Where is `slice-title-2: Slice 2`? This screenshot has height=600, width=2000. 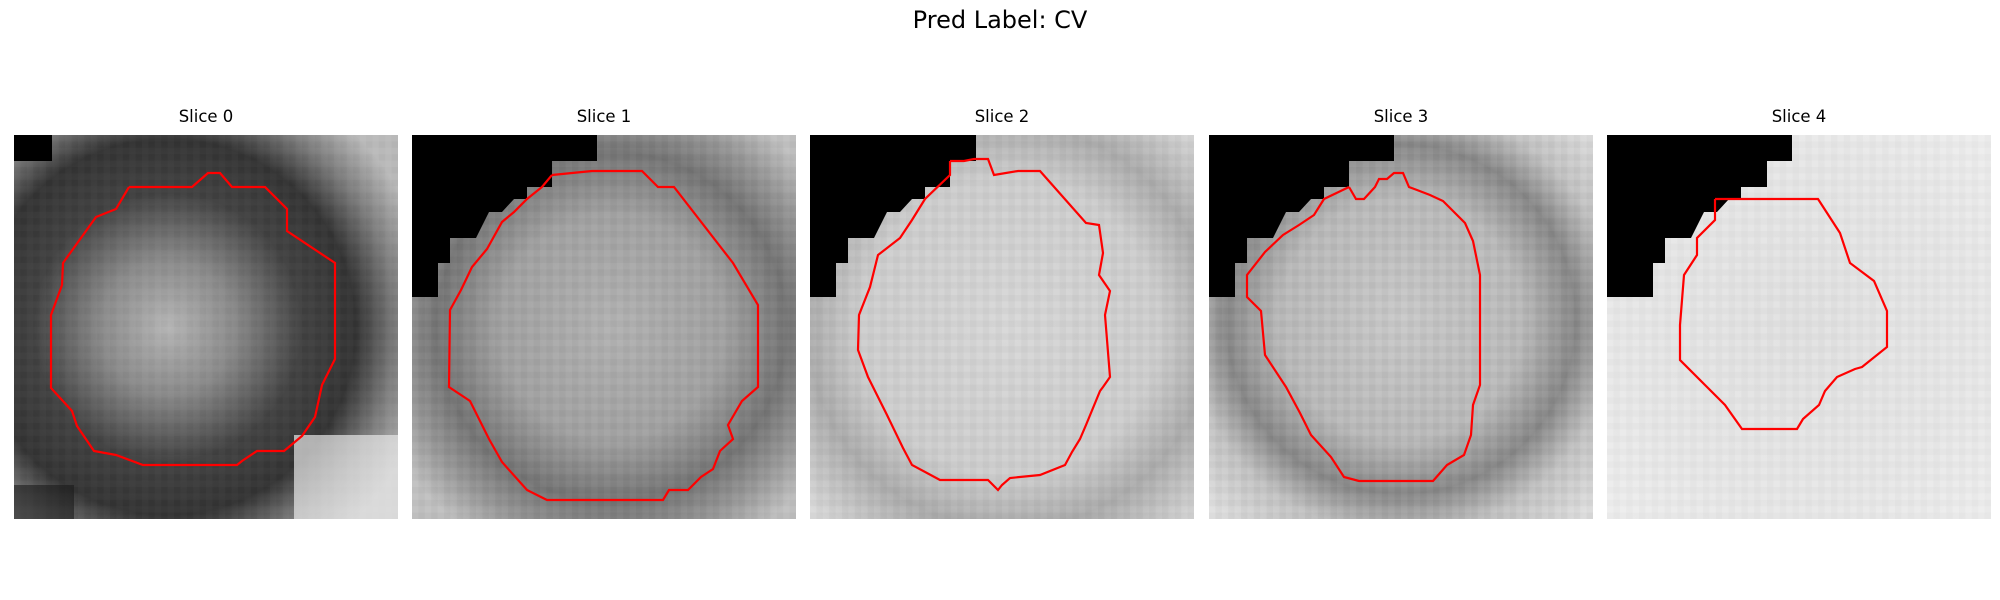
slice-title-2: Slice 2 is located at coordinates (1002, 116).